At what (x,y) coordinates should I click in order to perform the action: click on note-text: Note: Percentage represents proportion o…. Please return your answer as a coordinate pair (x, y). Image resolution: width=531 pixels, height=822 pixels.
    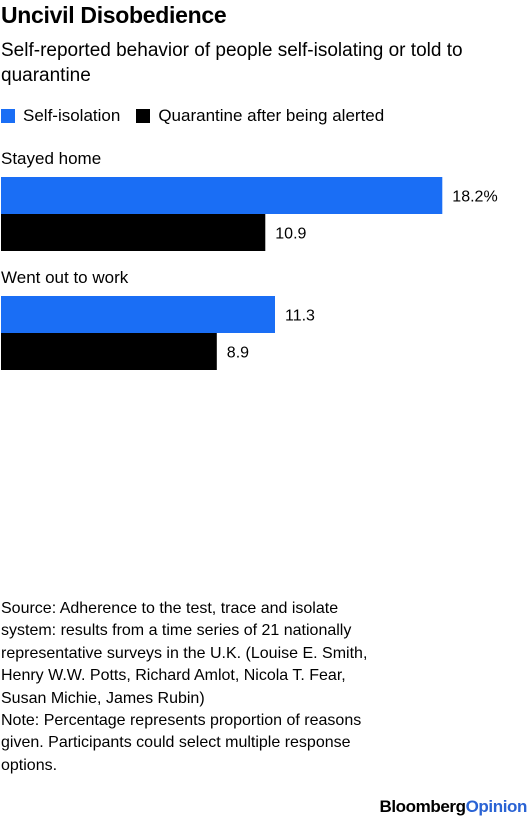
    Looking at the image, I should click on (181, 743).